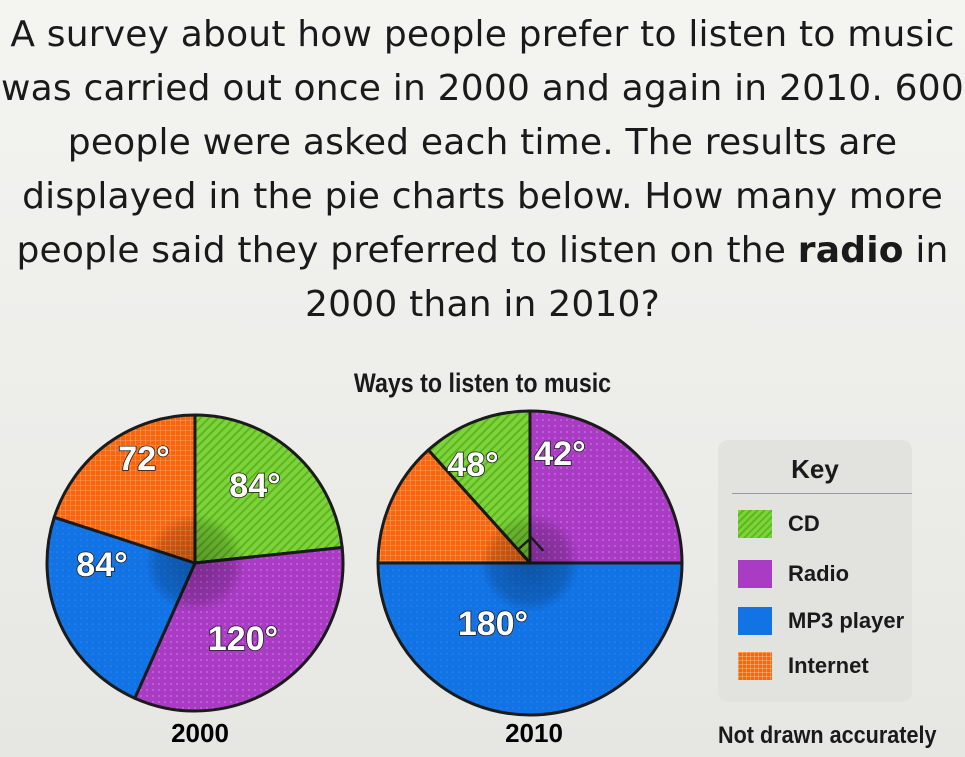  Describe the element at coordinates (827, 735) in the screenshot. I see `accuracy-note: Not drawn accurately` at that location.